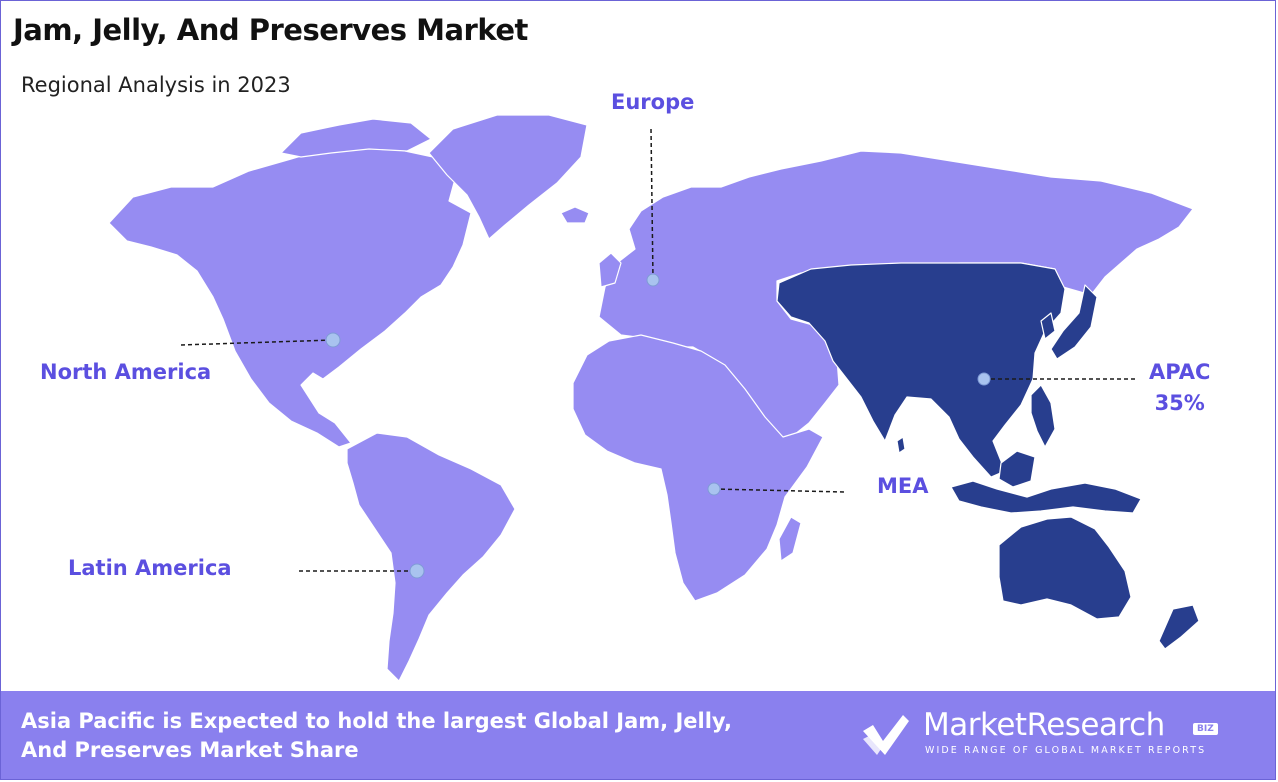 The width and height of the screenshot is (1278, 782). Describe the element at coordinates (1065, 568) in the screenshot. I see `apac-australia-shape` at that location.